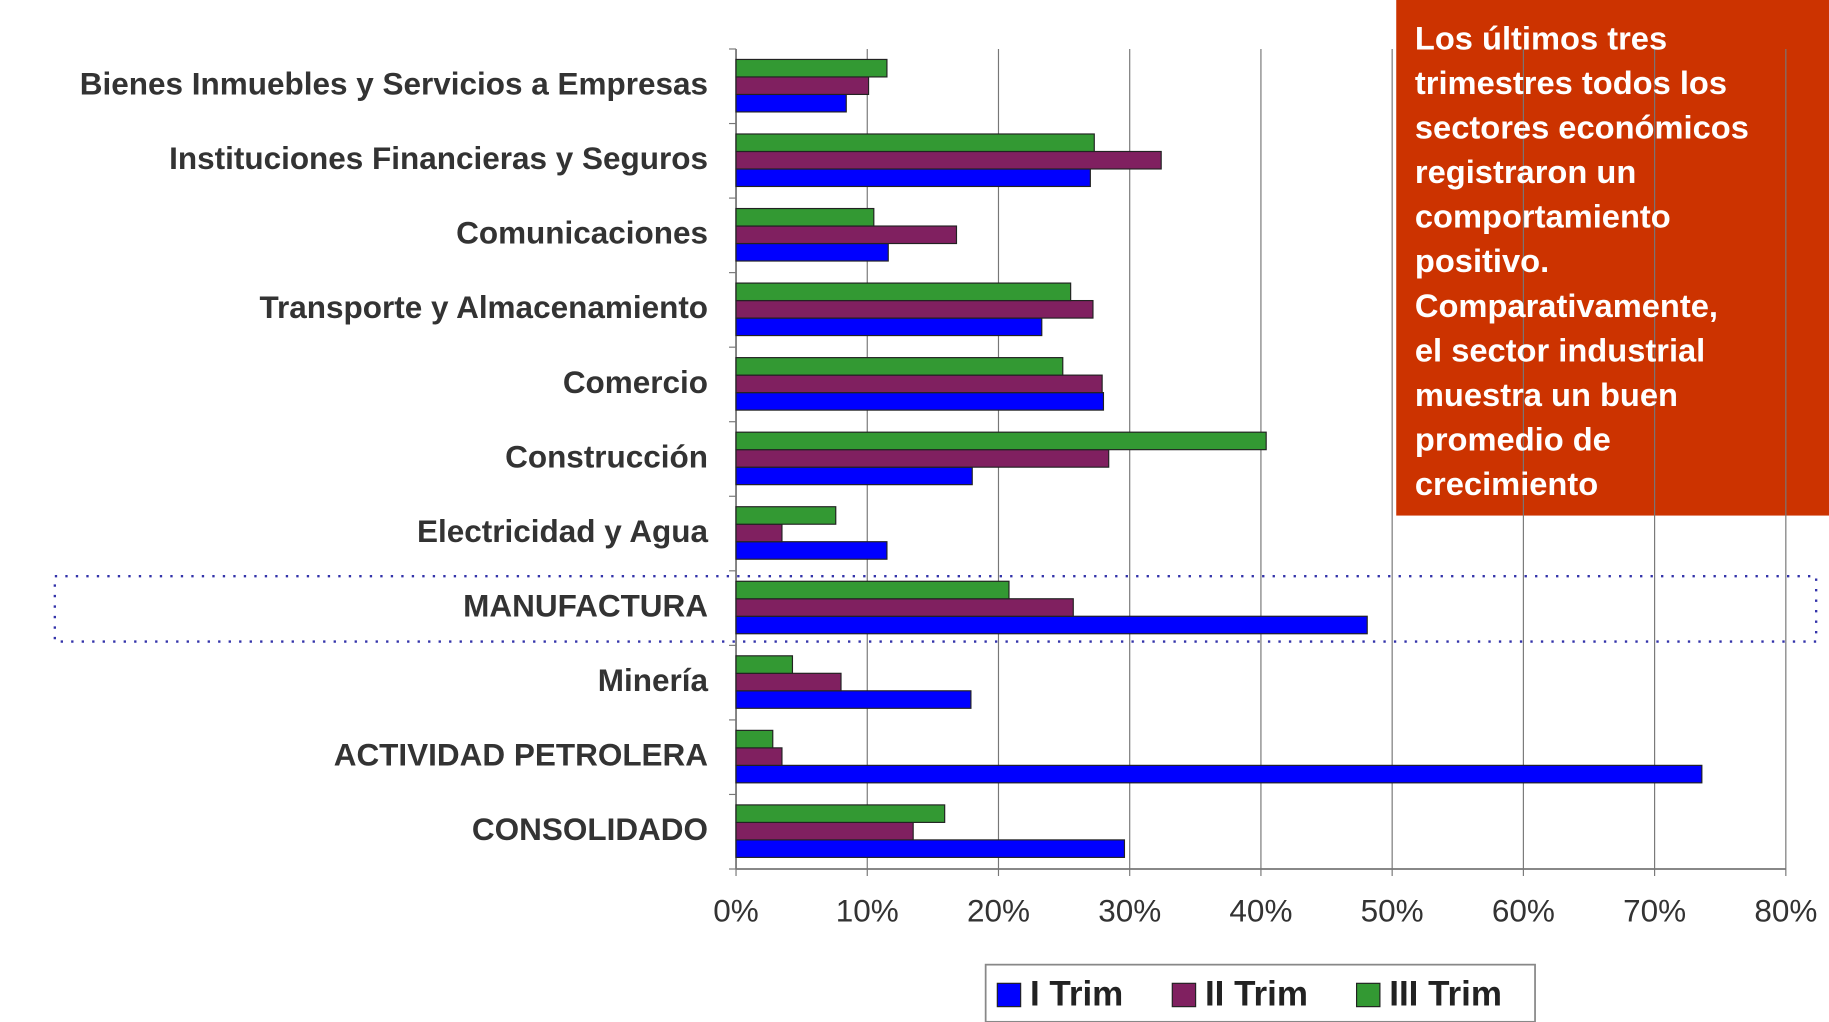 Image resolution: width=1829 pixels, height=1022 pixels. I want to click on y-tick-label: Instituciones Financieras y Seguros, so click(438, 158).